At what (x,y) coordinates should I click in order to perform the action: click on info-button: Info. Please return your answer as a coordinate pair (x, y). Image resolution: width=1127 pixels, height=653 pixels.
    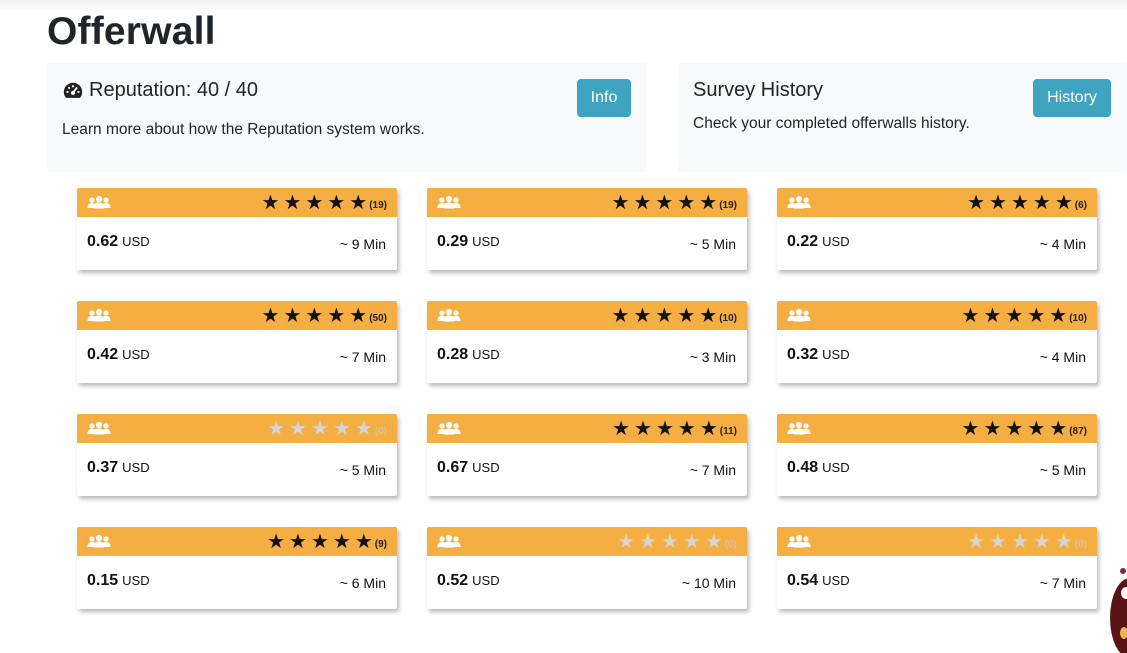
    Looking at the image, I should click on (604, 98).